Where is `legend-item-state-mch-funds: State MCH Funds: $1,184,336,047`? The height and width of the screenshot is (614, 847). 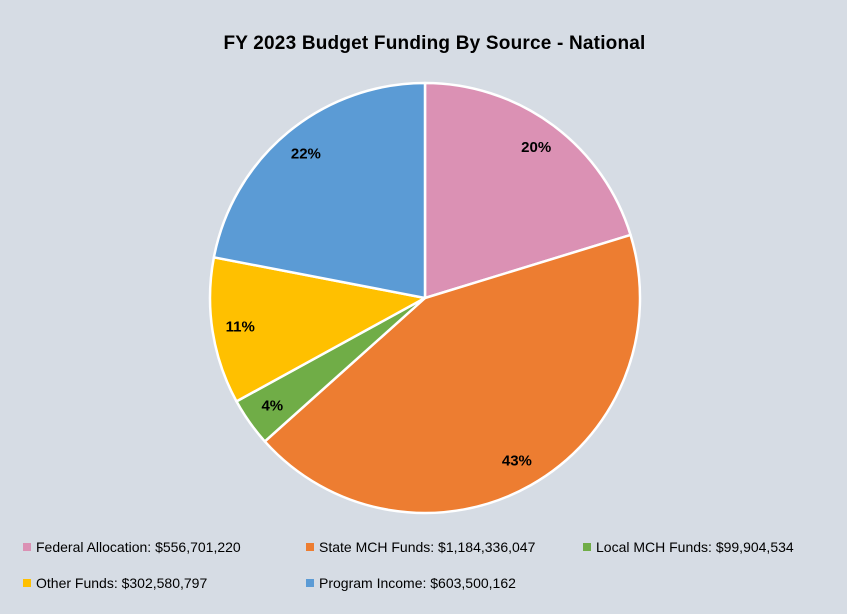 legend-item-state-mch-funds: State MCH Funds: $1,184,336,047 is located at coordinates (444, 547).